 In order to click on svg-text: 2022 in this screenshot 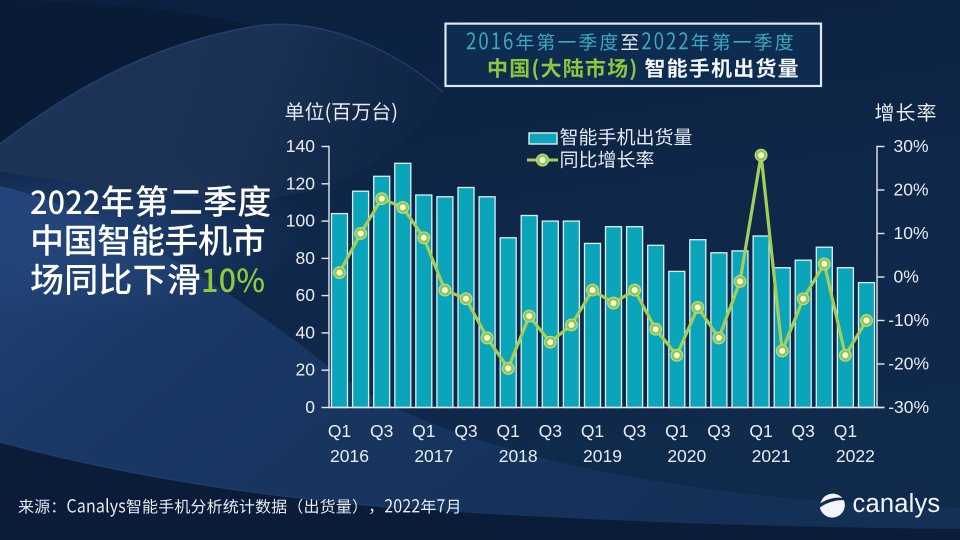, I will do `click(855, 456)`.